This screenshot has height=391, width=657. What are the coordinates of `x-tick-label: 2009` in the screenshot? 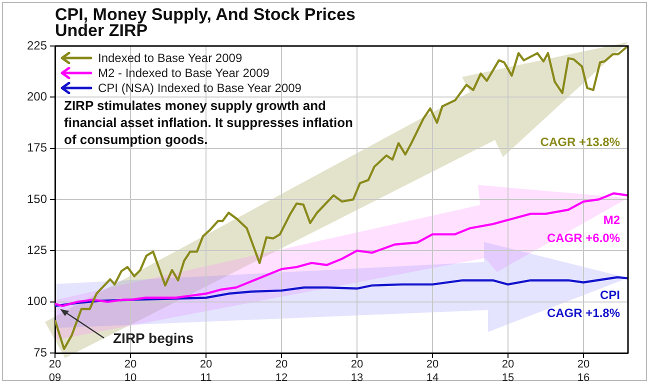 It's located at (55, 371).